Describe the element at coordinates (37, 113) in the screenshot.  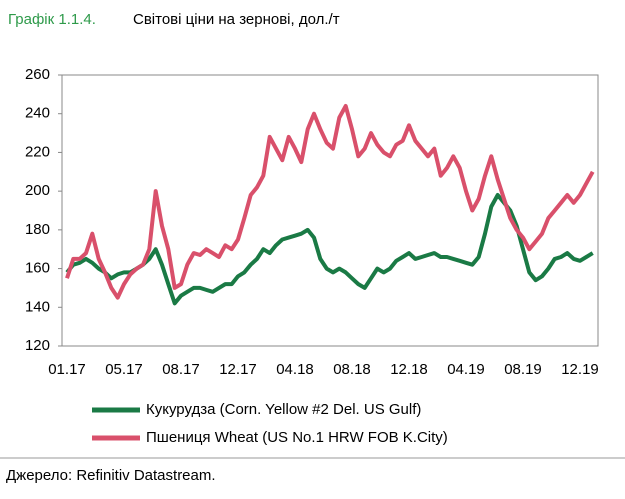
I see `y-tick-label: 240` at that location.